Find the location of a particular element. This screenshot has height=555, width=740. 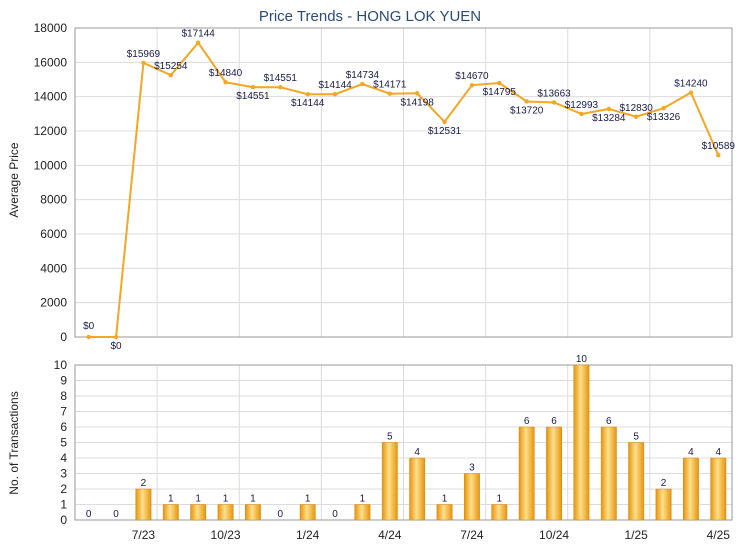

transactions-y-tick-label: 1 is located at coordinates (63, 505).